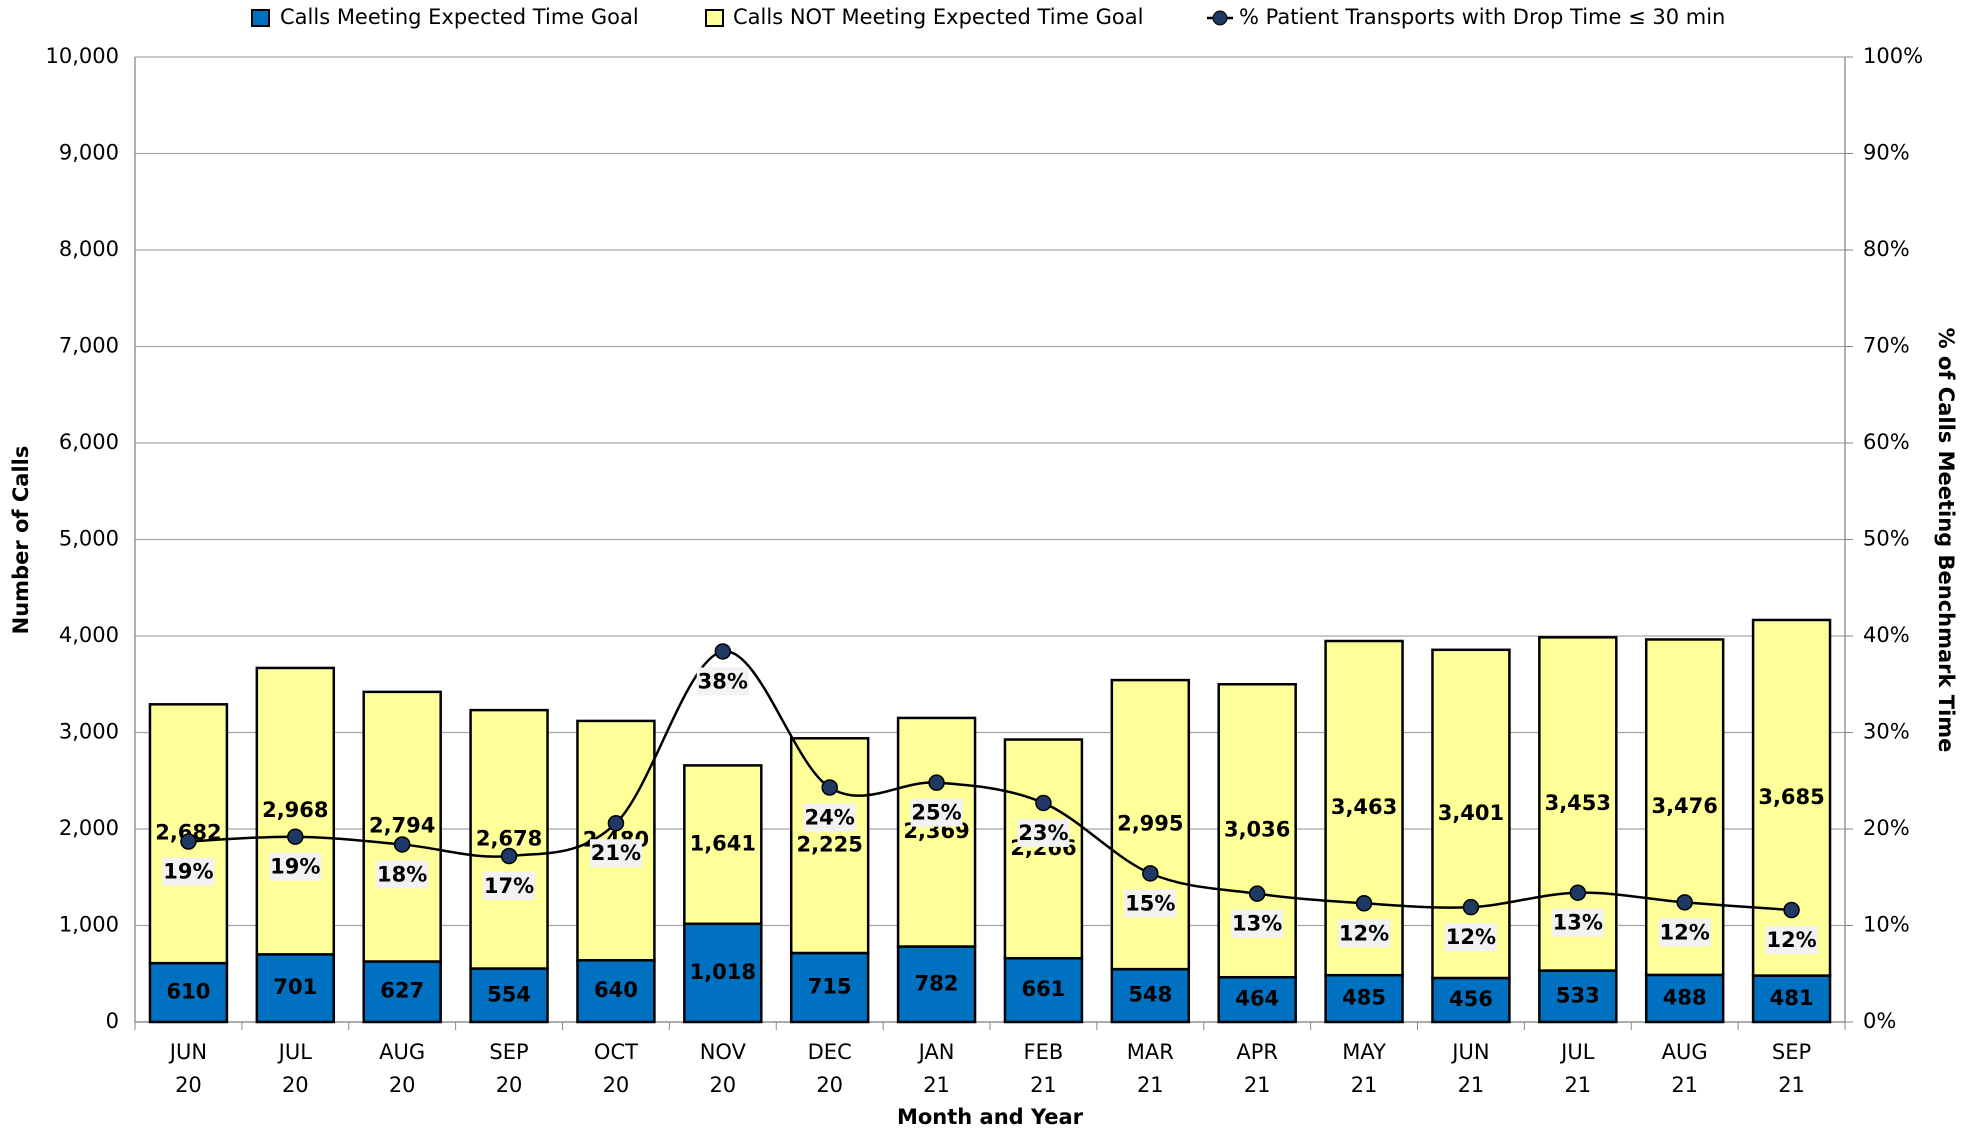 The image size is (1965, 1128). I want to click on data-label: 640, so click(616, 990).